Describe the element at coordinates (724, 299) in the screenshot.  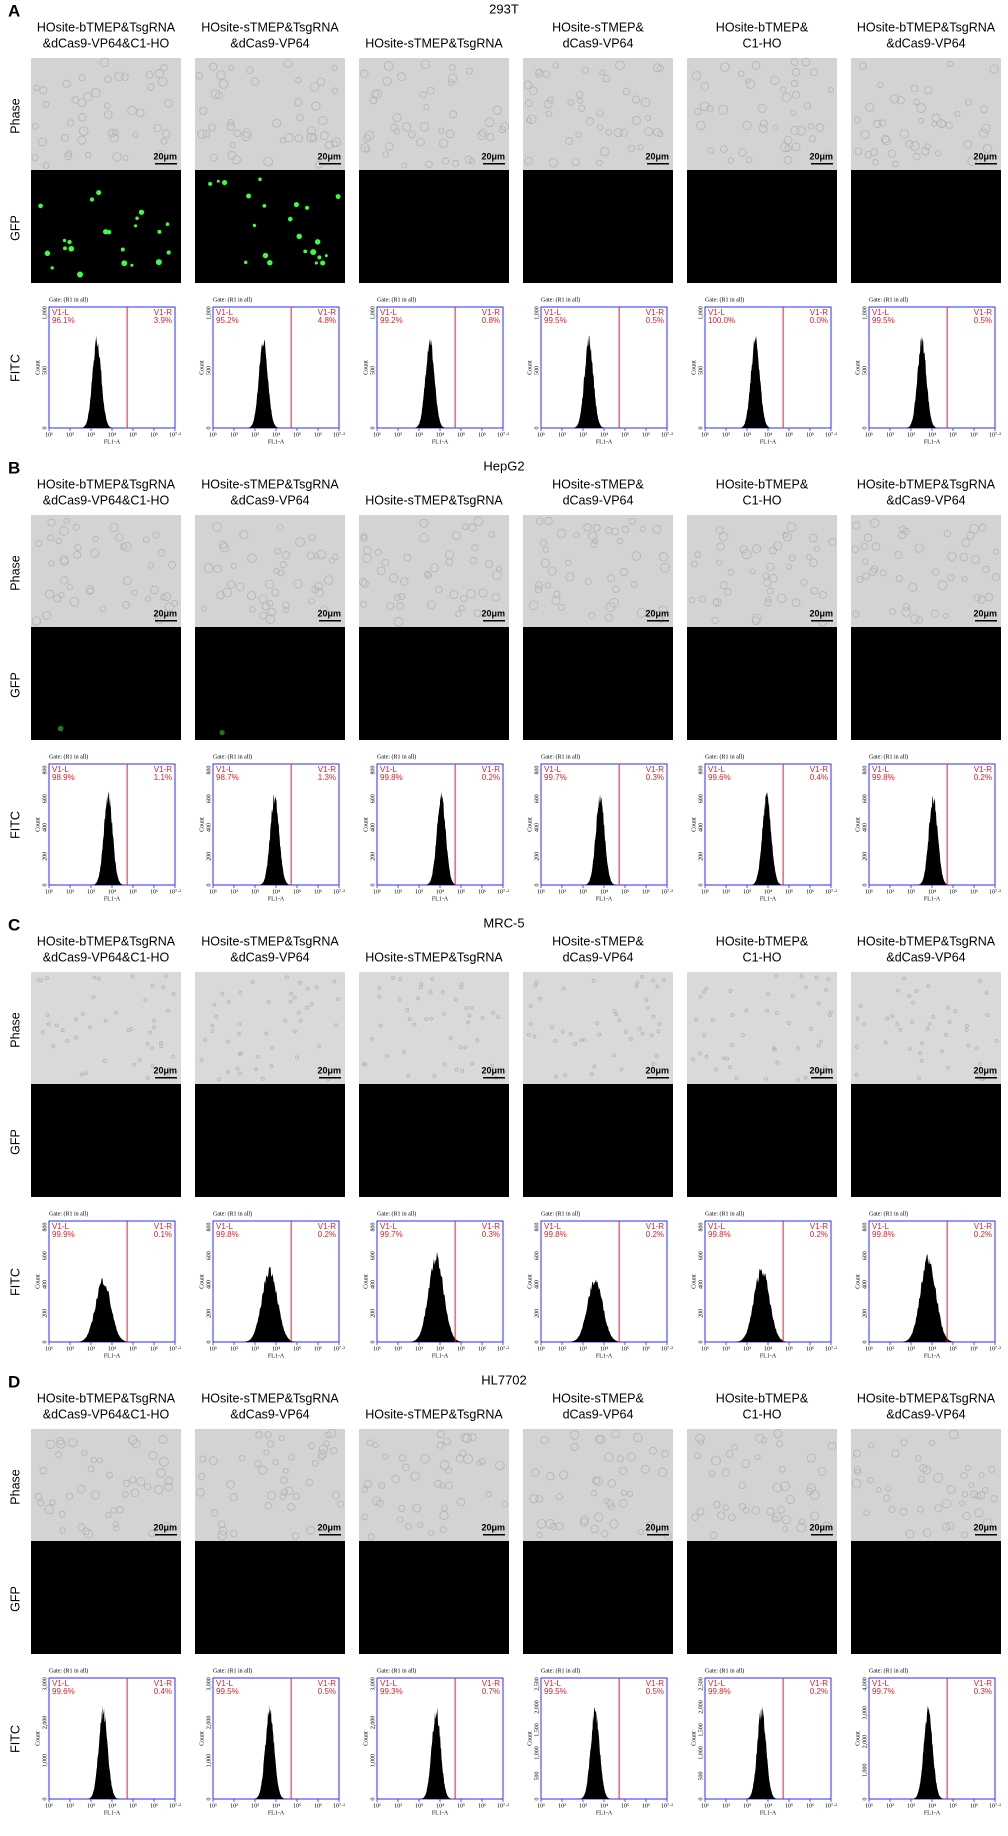
I see `gate-title: Gate: (R1 in all)` at that location.